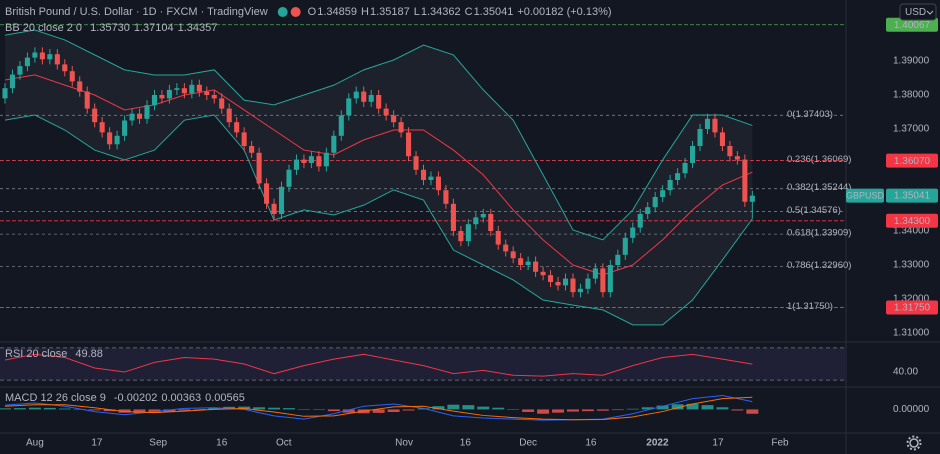  I want to click on legend-text: L, so click(417, 12).